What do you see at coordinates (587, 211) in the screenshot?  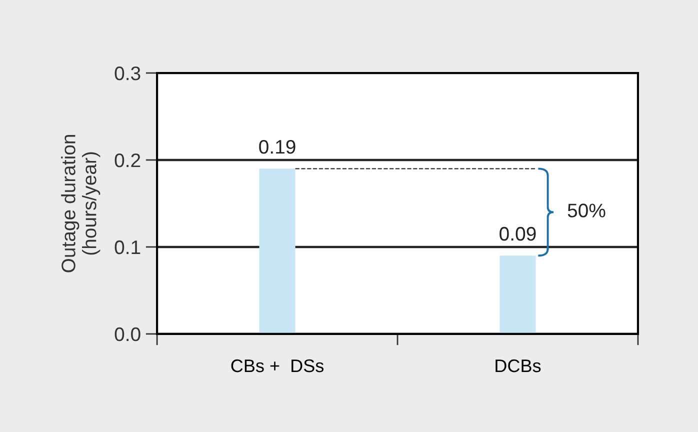 I see `annotation: 50%` at bounding box center [587, 211].